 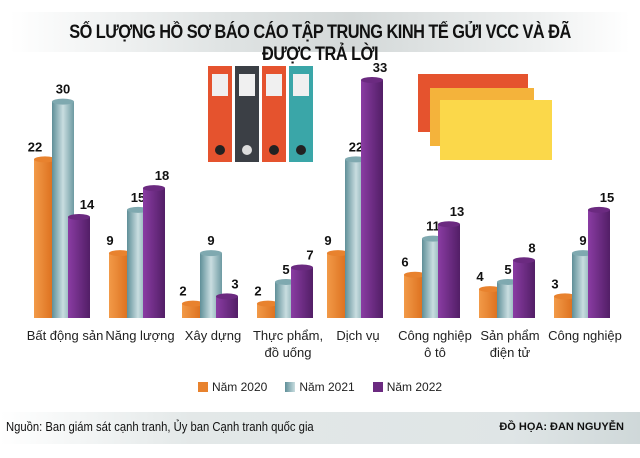 What do you see at coordinates (509, 335) in the screenshot?
I see `category-label: Sản phẩm` at bounding box center [509, 335].